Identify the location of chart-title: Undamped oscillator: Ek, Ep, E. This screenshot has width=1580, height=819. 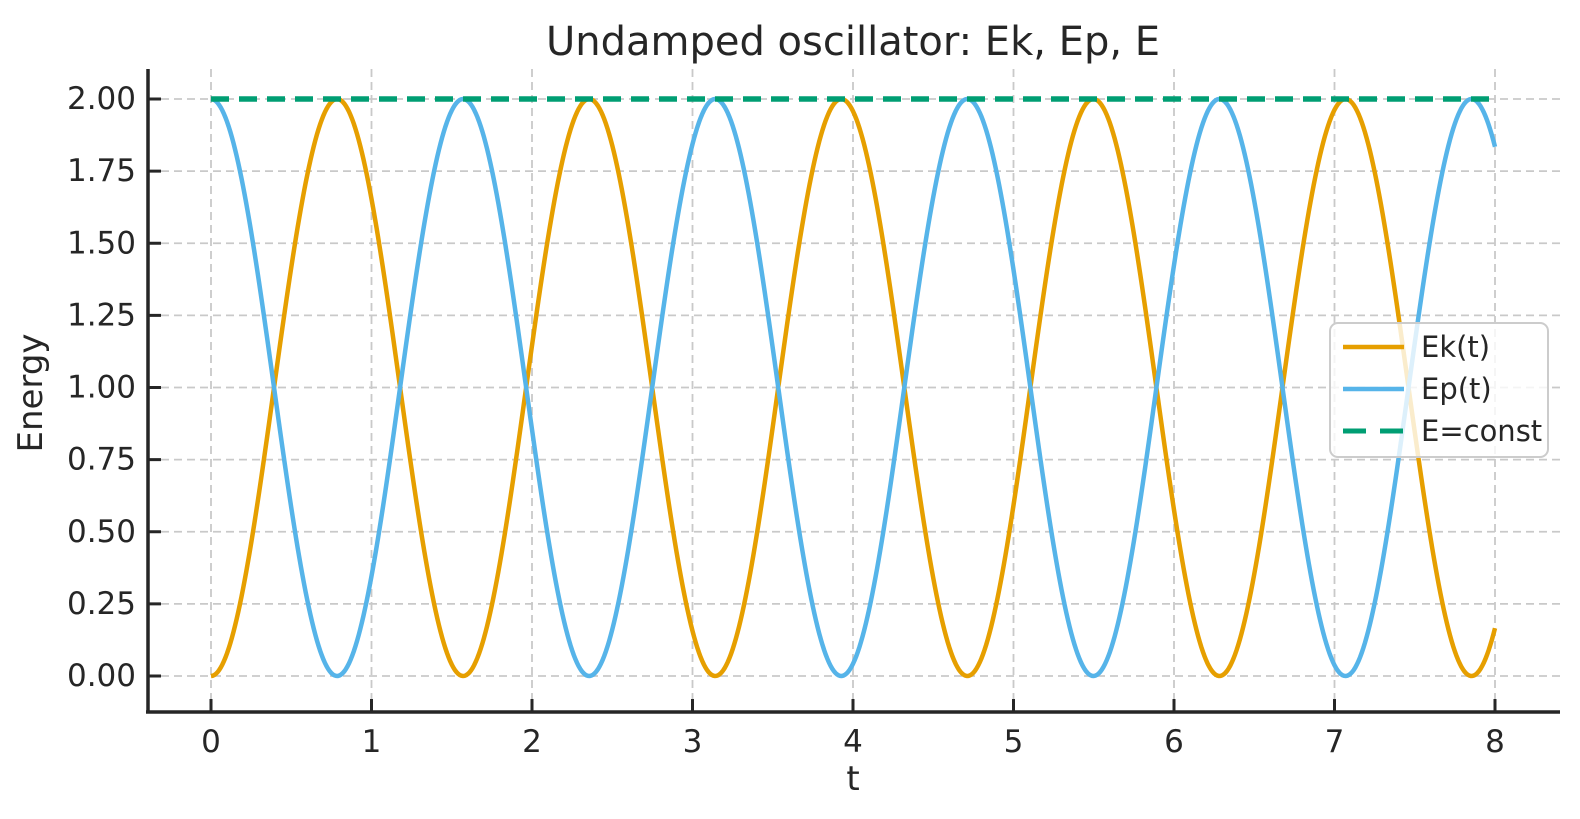
(853, 42).